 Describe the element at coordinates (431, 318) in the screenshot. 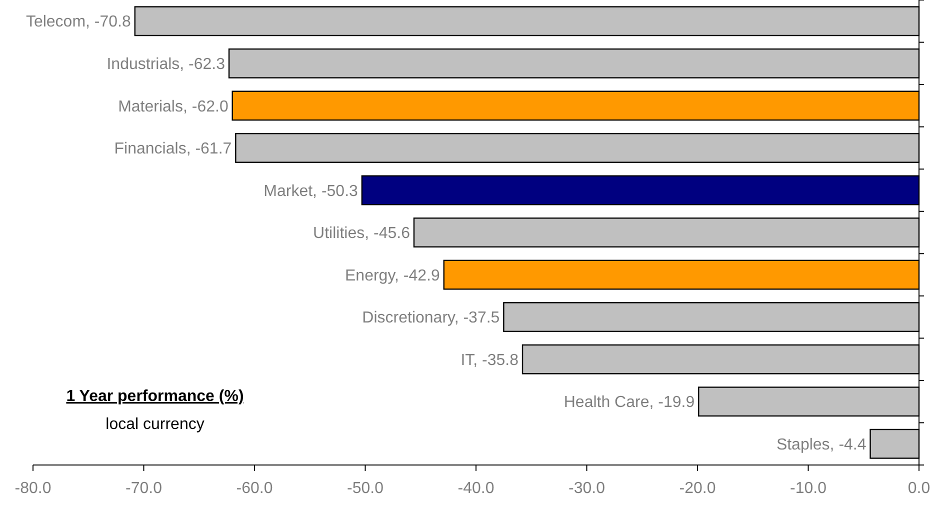

I see `y-tick-label: Discretionary, -37.5` at that location.